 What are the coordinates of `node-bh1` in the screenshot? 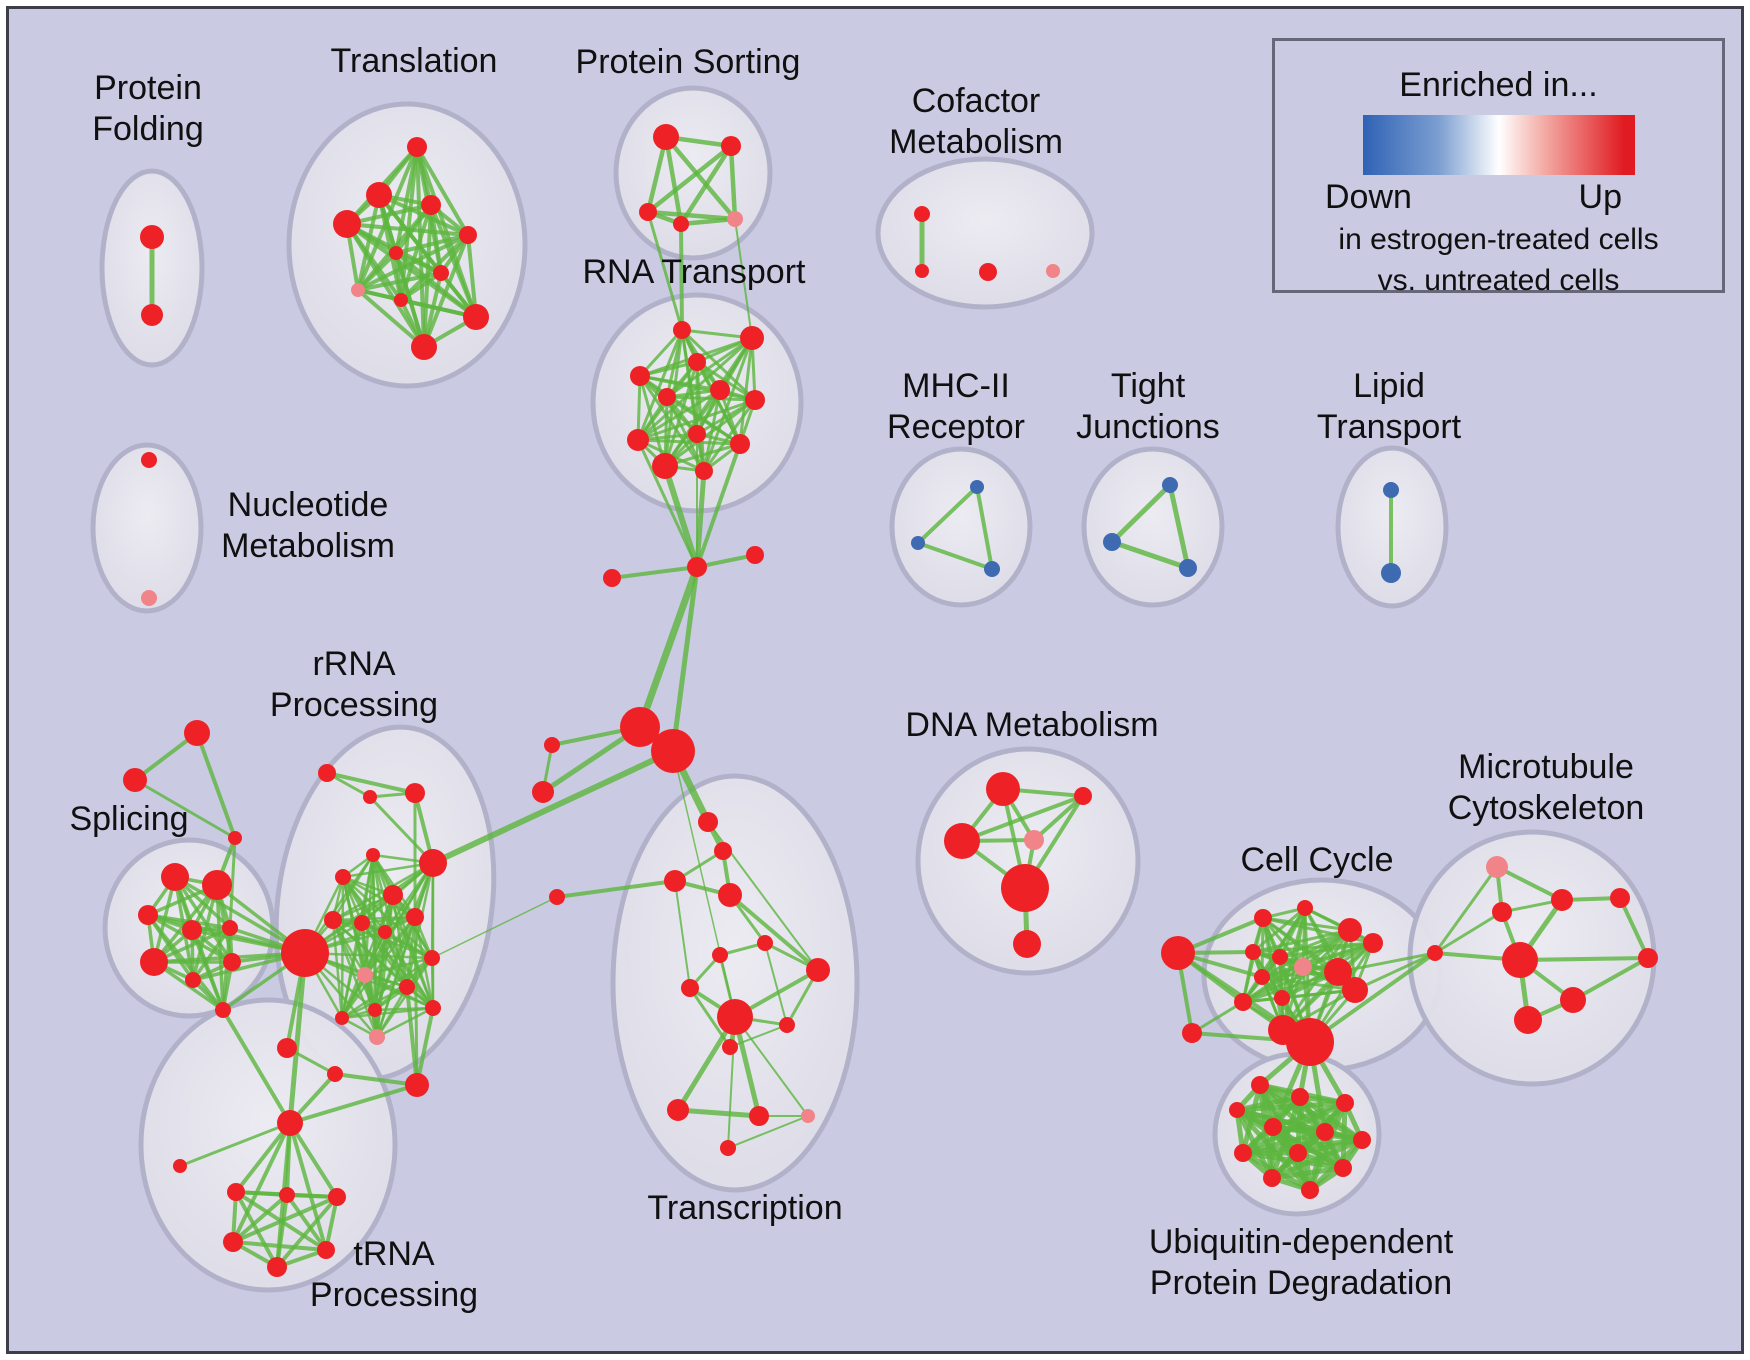 It's located at (640, 727).